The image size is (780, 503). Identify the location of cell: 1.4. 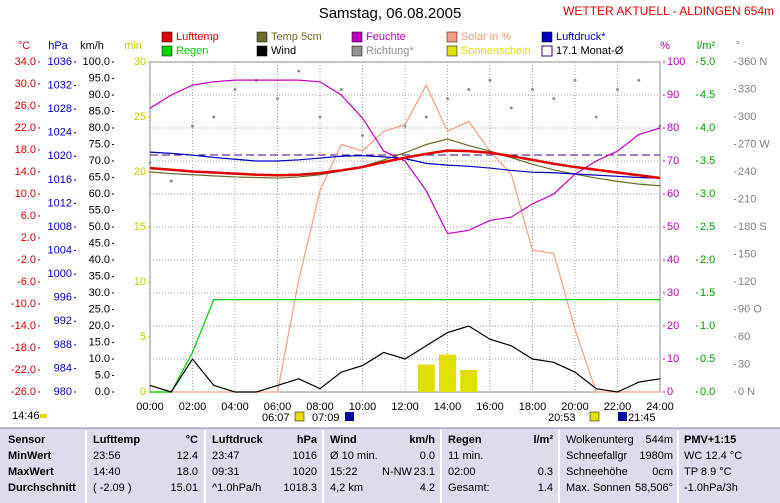
(545, 488).